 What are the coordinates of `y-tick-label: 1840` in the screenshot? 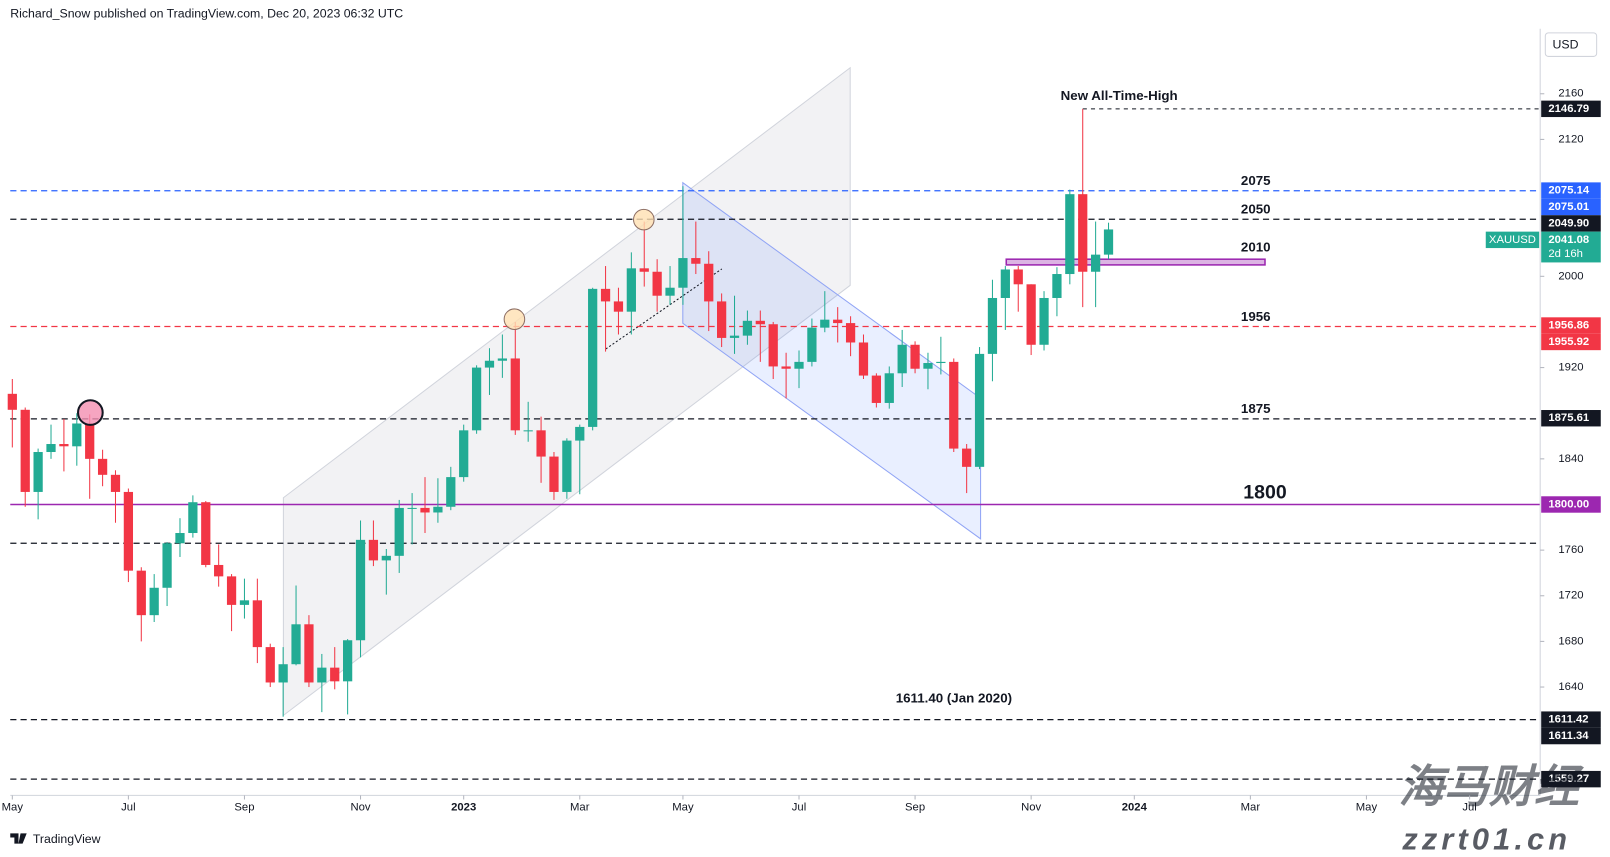 It's located at (1570, 459).